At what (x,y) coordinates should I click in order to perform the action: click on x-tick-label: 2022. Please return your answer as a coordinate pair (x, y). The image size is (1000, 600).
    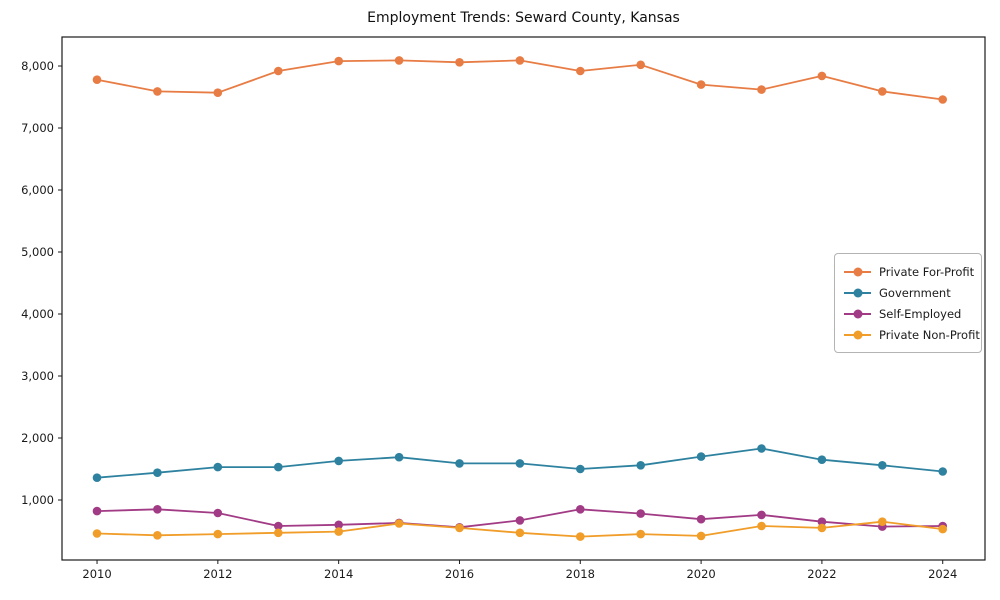
    Looking at the image, I should click on (821, 574).